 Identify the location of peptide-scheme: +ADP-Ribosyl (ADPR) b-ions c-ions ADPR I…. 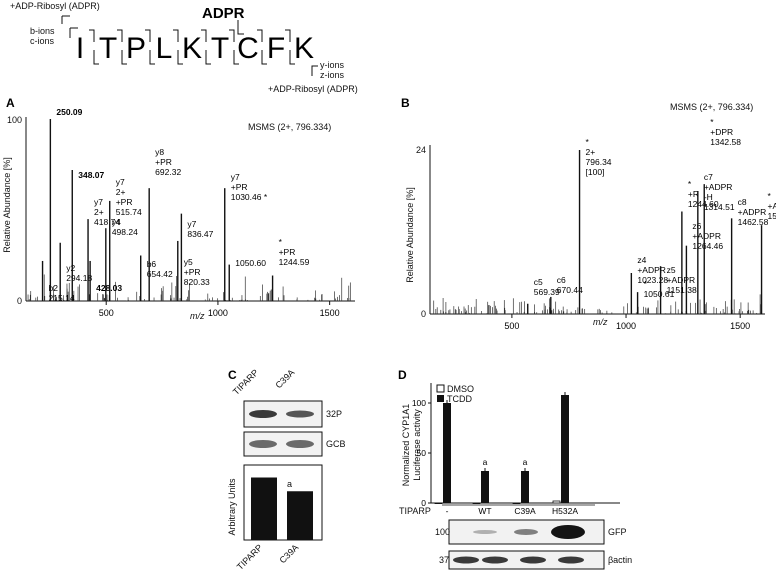
(190, 47).